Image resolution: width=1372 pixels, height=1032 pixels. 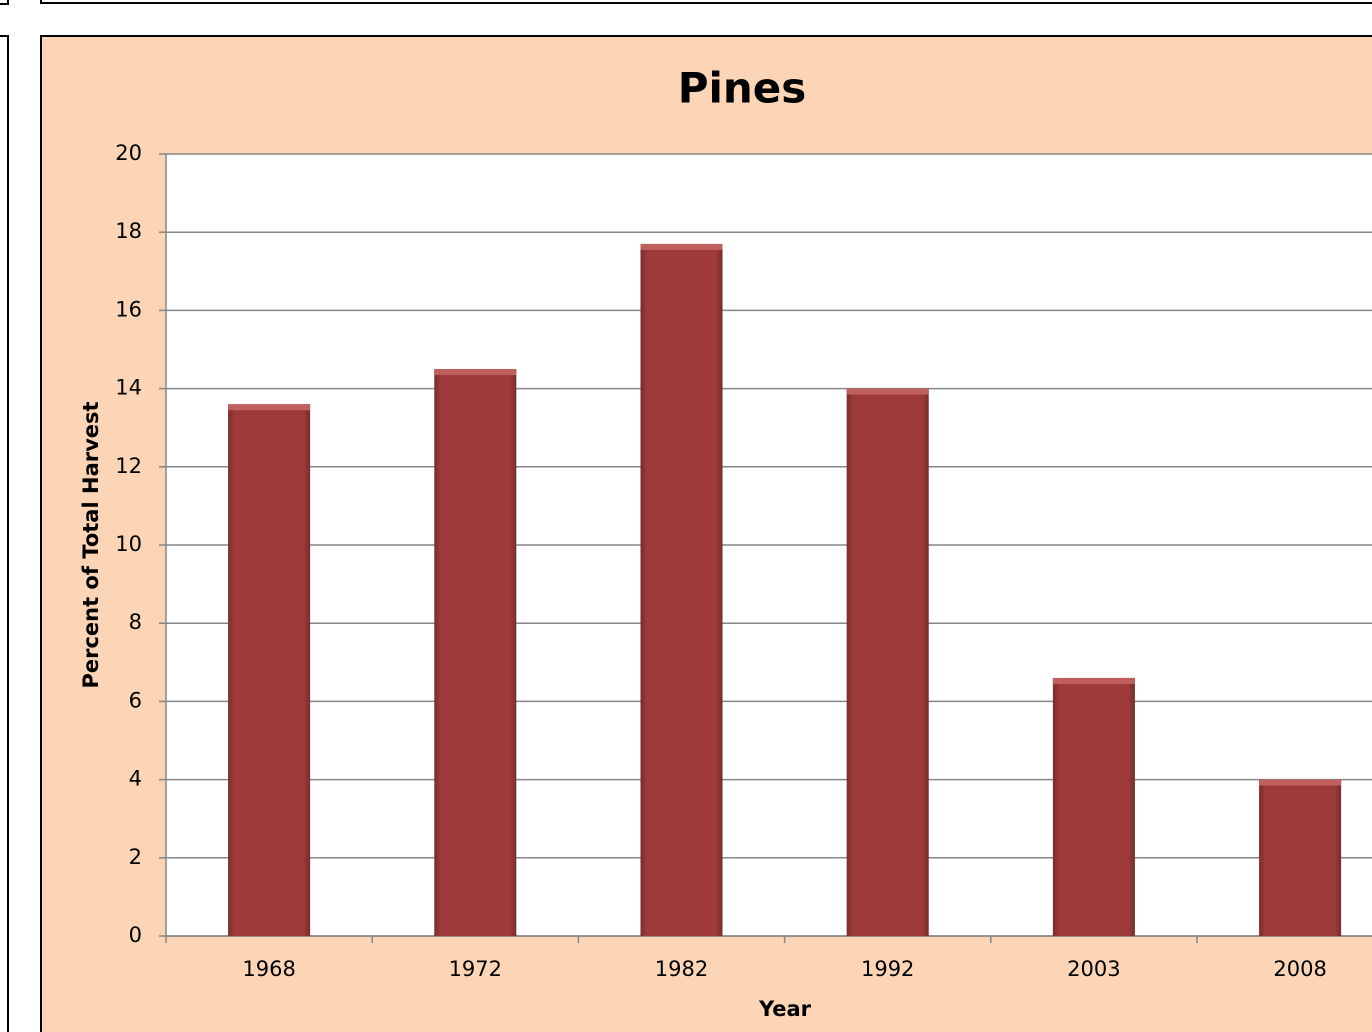 I want to click on y-tick-label: 8, so click(x=135, y=622).